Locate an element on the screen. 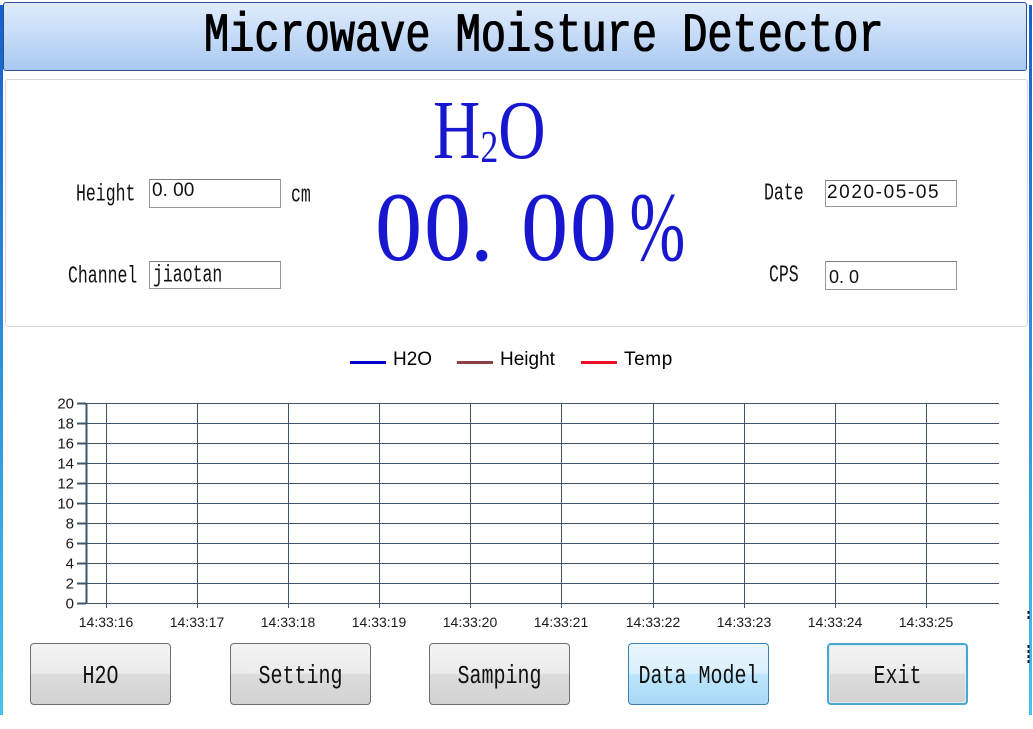 This screenshot has height=729, width=1033. svg-text: 20 is located at coordinates (65, 404).